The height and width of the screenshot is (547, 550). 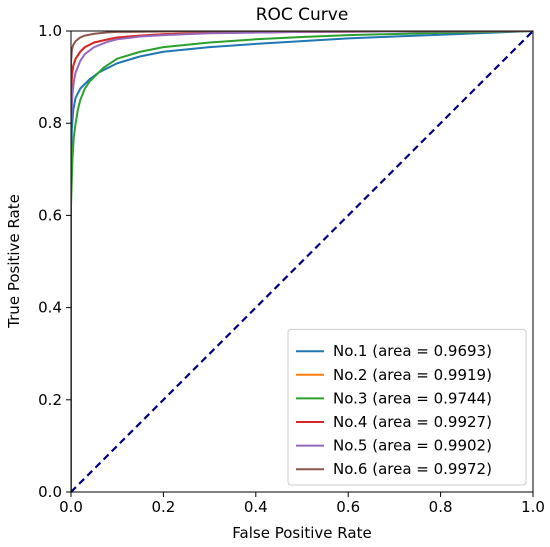 I want to click on x-tick-label: 1.0, so click(x=533, y=507).